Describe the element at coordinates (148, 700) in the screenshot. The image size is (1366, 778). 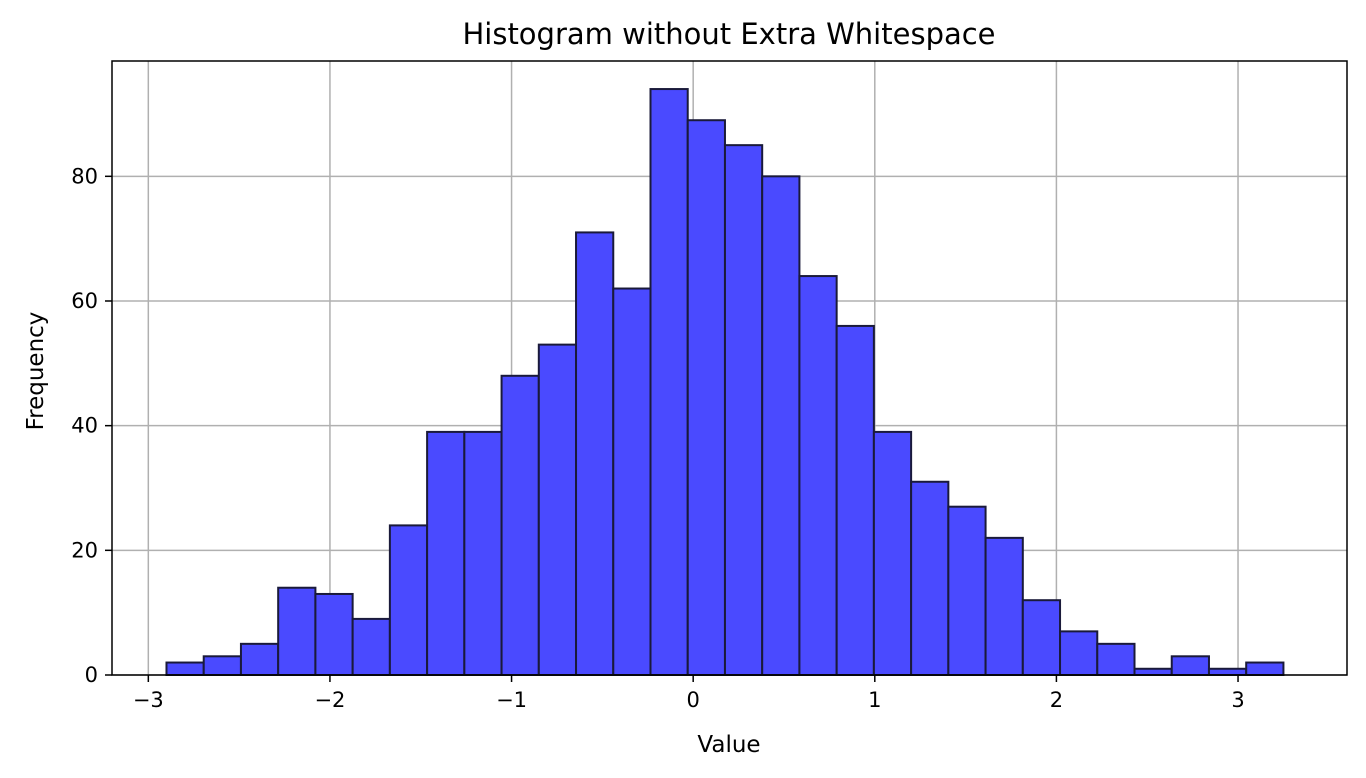
I see `x-tick-label: −3` at that location.